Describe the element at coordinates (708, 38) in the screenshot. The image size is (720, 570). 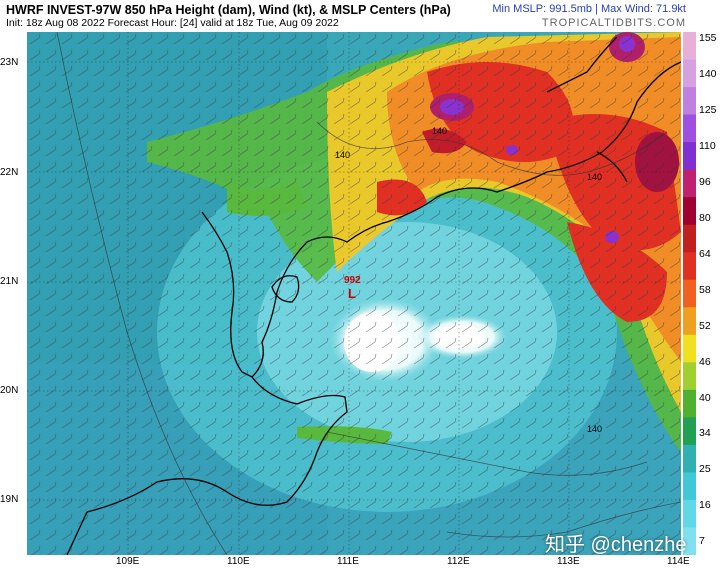
I see `color-bar-label: 155` at that location.